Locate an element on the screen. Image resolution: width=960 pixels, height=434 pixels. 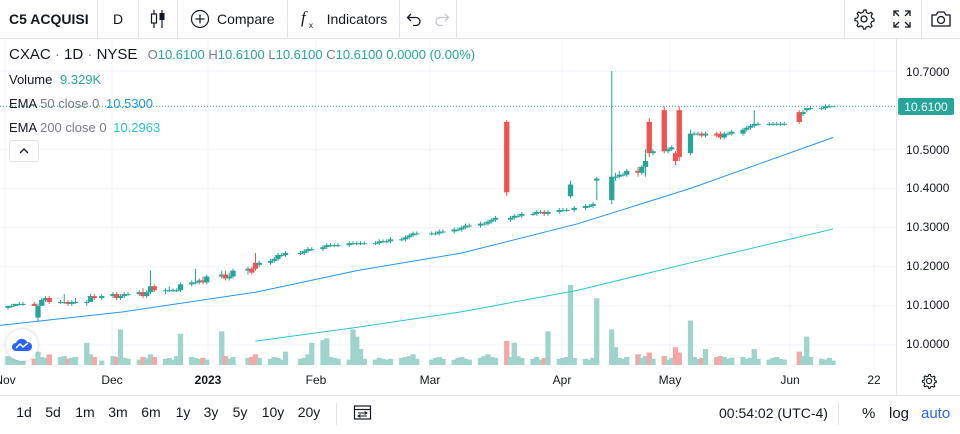
symbol-search-button: C5 ACQUISI is located at coordinates (49, 19).